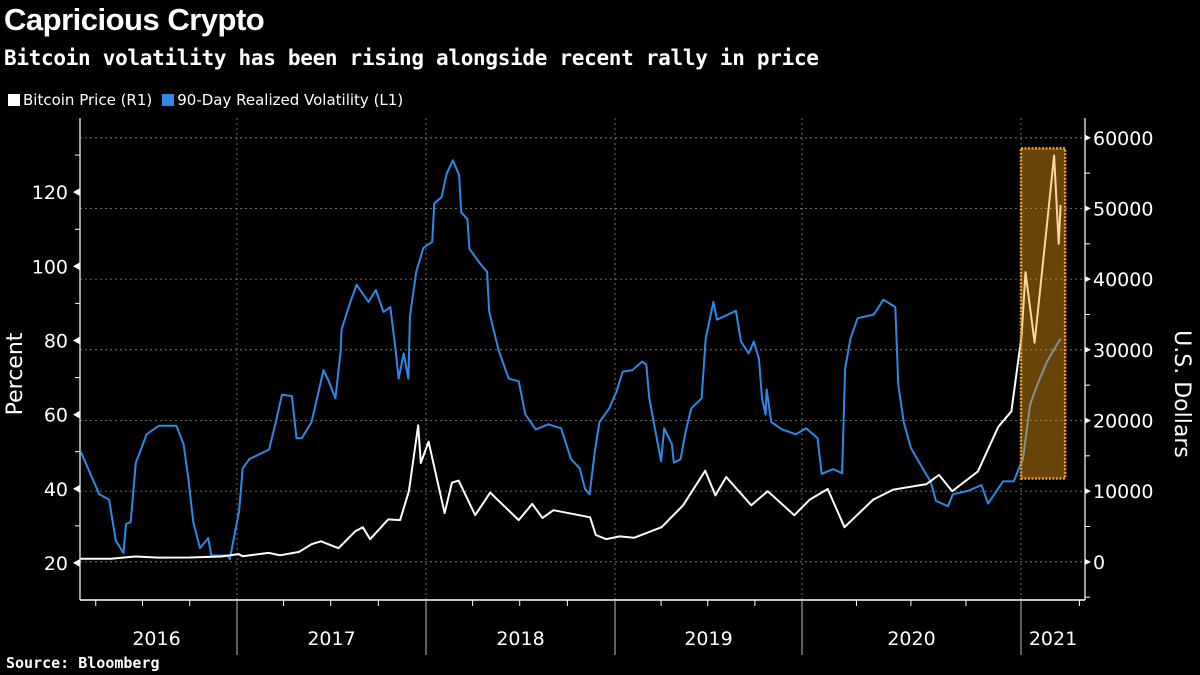 This screenshot has width=1200, height=675. What do you see at coordinates (1043, 313) in the screenshot?
I see `highlight-box` at bounding box center [1043, 313].